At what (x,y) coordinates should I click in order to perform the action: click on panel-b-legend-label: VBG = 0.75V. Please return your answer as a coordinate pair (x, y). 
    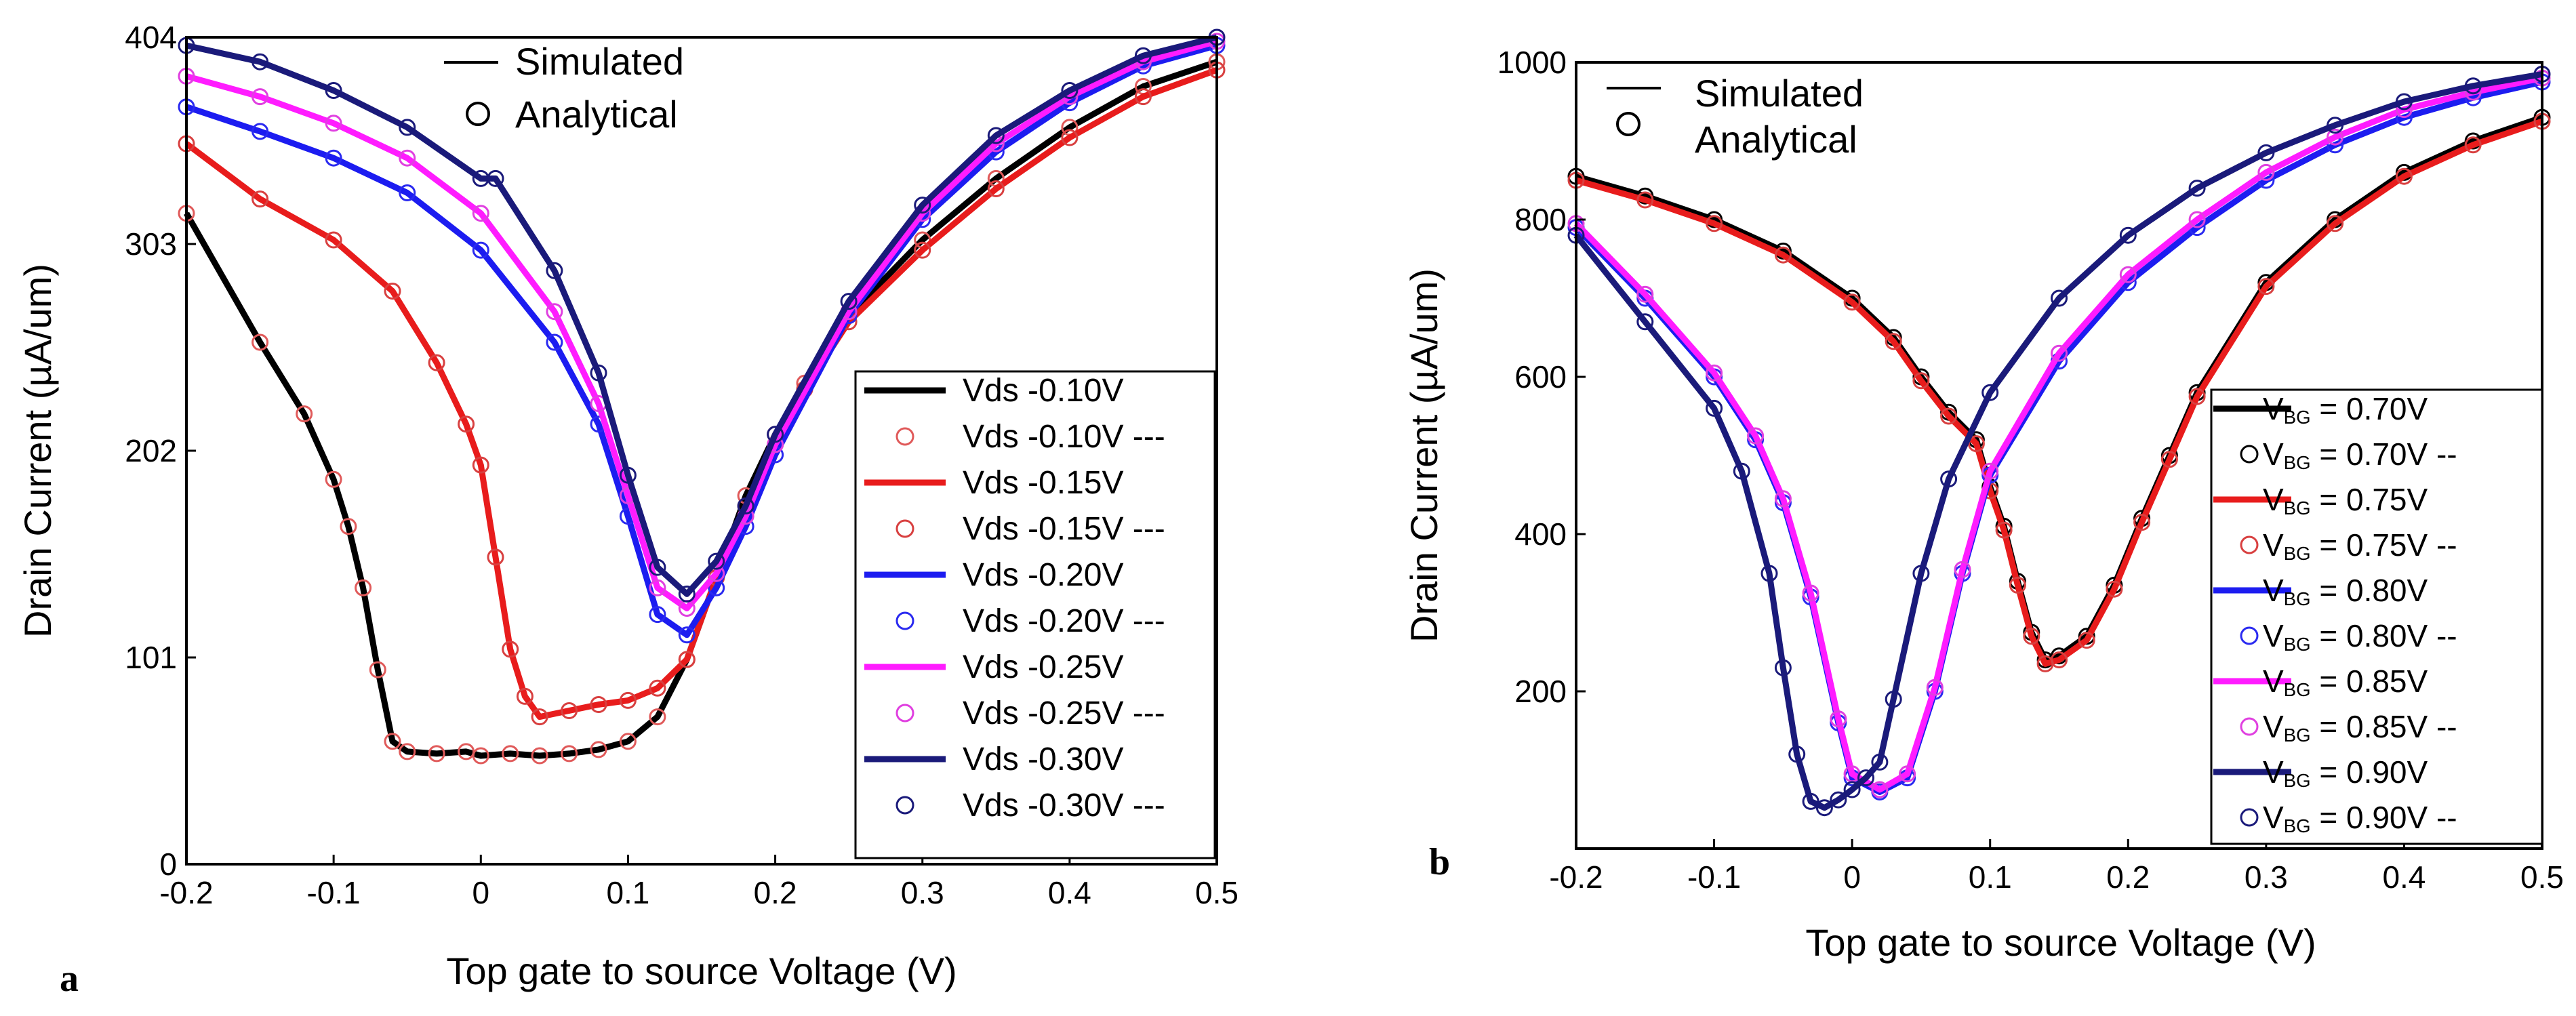
    Looking at the image, I should click on (2345, 500).